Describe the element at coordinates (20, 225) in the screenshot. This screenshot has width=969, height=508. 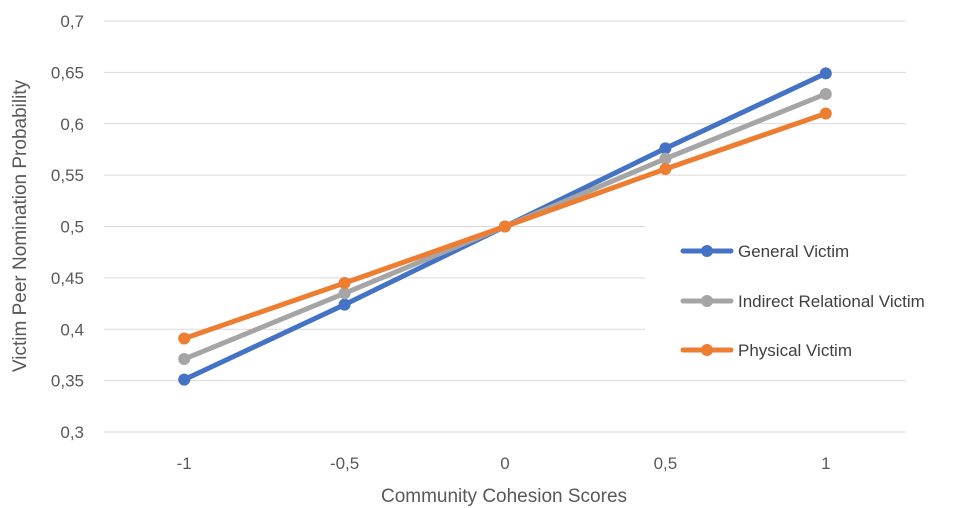
I see `y-axis-title: Victim Peer Nomination Probability` at that location.